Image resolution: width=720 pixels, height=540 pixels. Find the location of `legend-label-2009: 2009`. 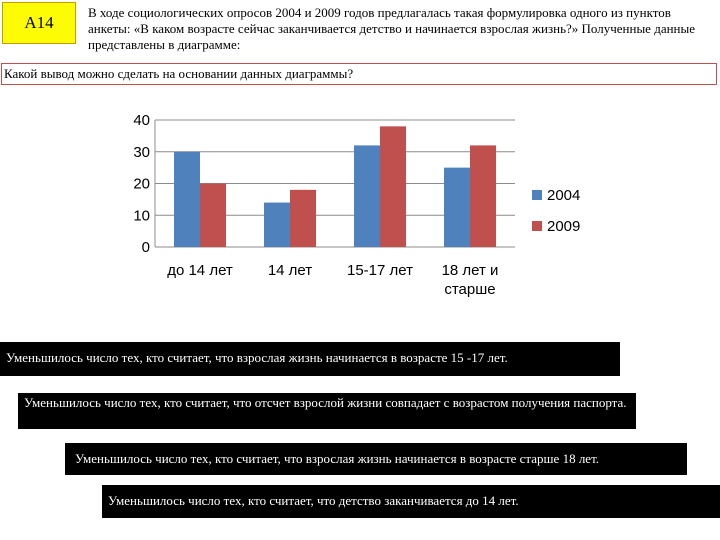

legend-label-2009: 2009 is located at coordinates (563, 226).